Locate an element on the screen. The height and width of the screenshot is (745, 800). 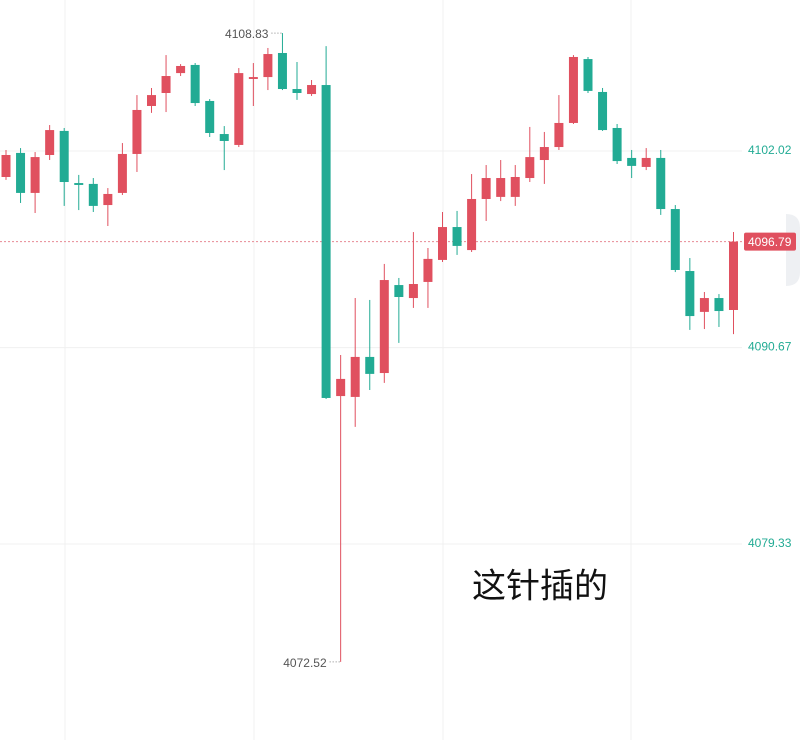
last-price-label: 4096.79 is located at coordinates (770, 242).